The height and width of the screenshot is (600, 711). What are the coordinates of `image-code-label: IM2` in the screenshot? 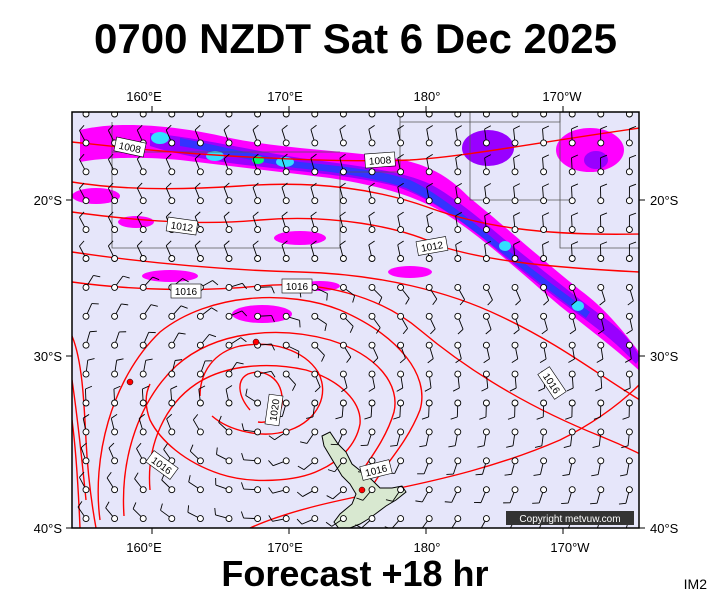 It's located at (695, 584).